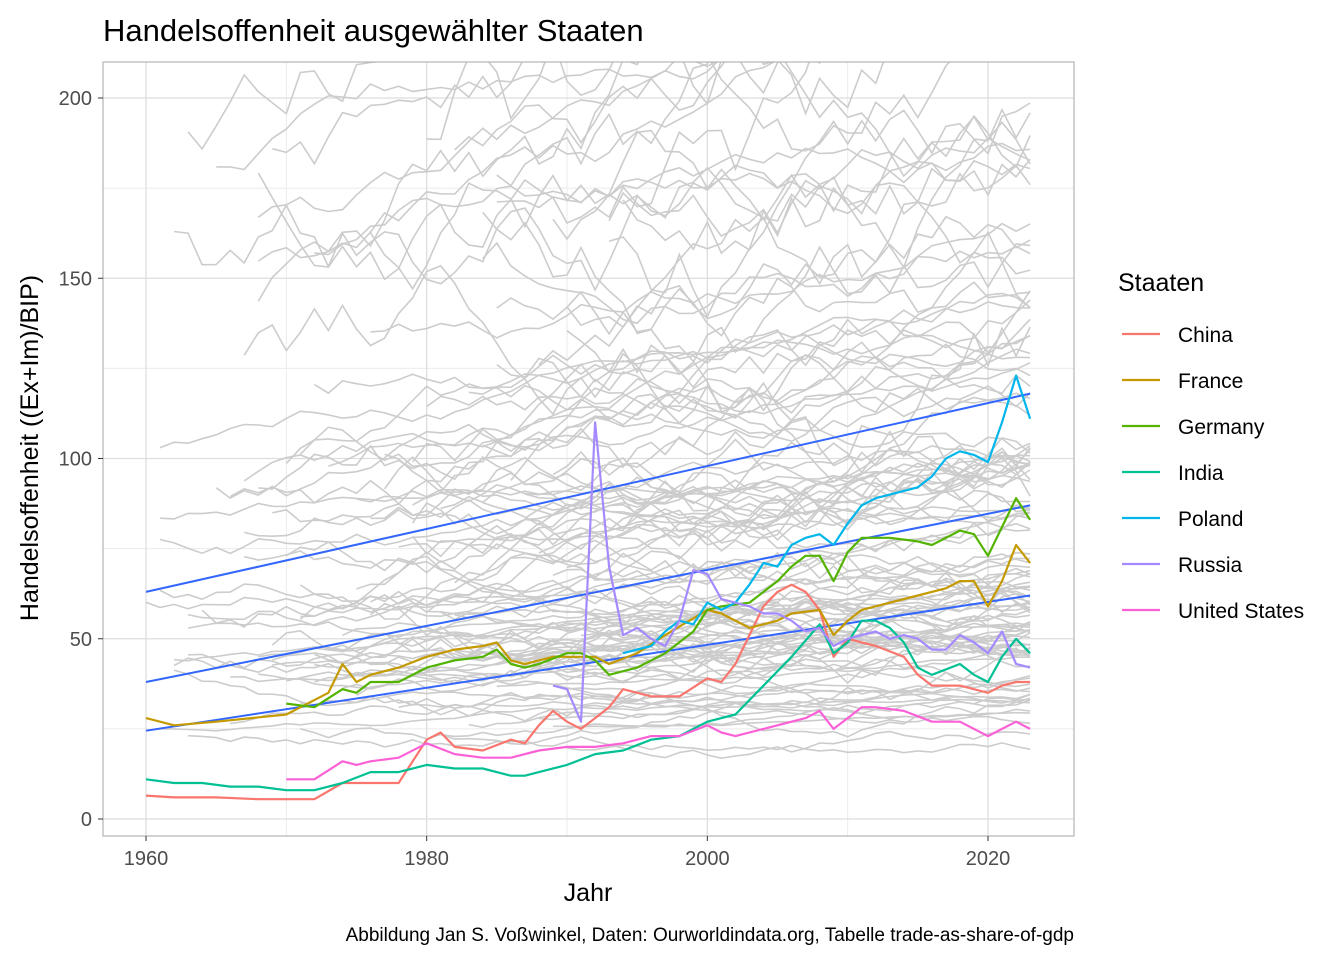 This screenshot has height=960, width=1344. Describe the element at coordinates (75, 460) in the screenshot. I see `y-tick-label: 100` at that location.